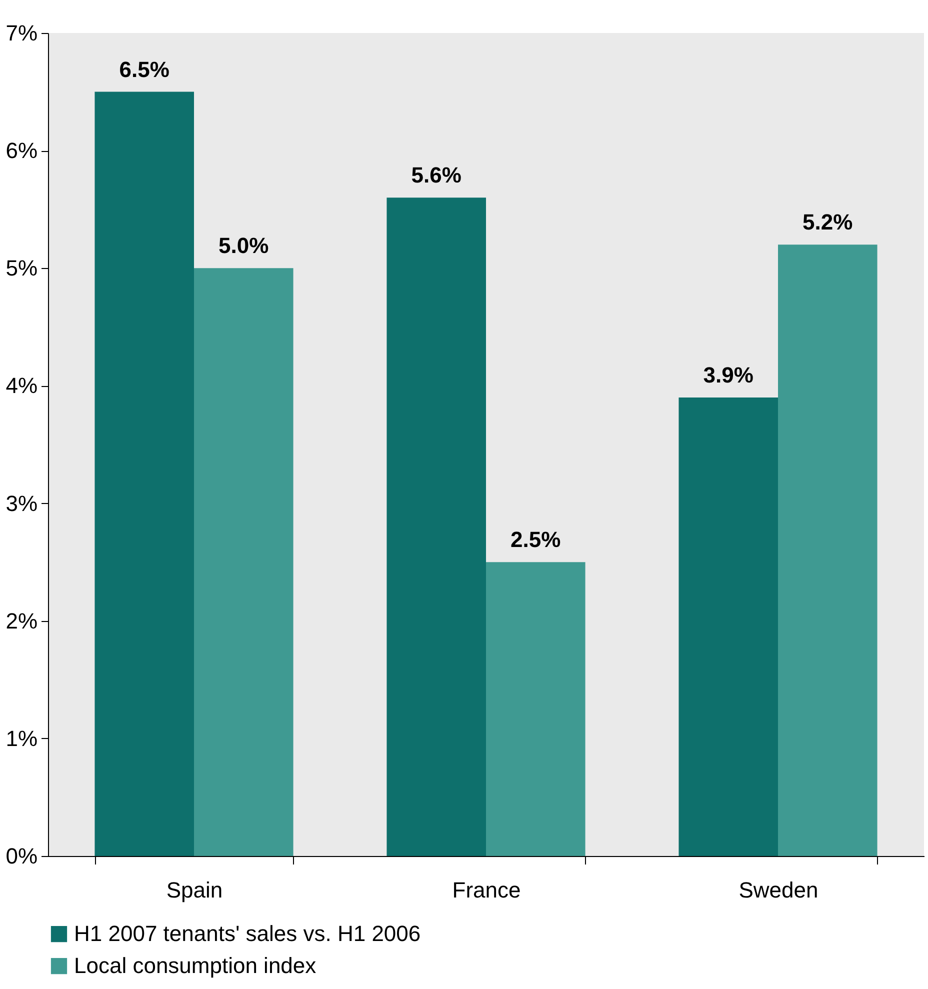  I want to click on y-tick-label: 6%, so click(22, 151).